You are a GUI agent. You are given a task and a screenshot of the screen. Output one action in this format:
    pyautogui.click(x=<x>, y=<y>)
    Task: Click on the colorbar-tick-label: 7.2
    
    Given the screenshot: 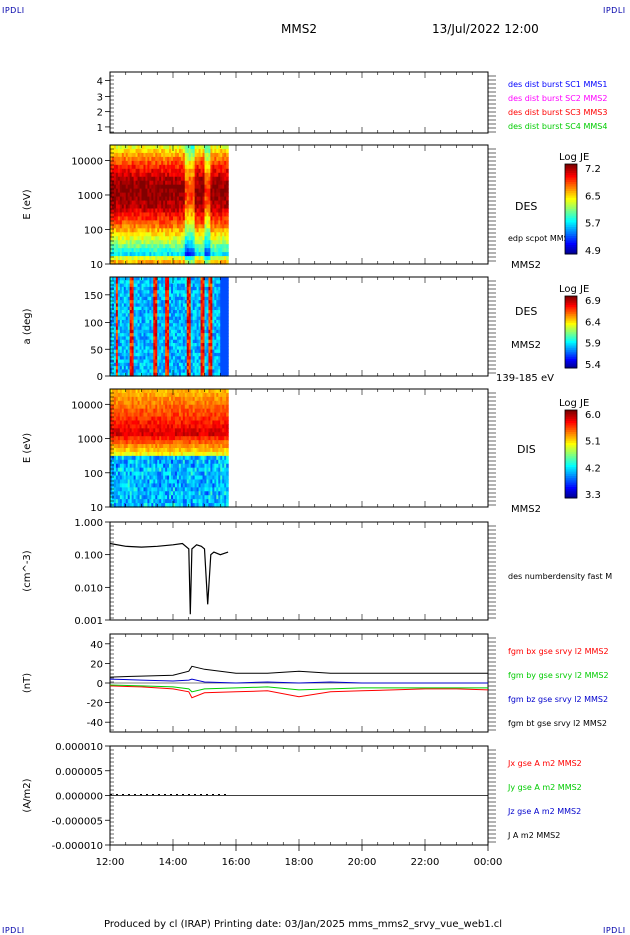 What is the action you would take?
    pyautogui.click(x=593, y=169)
    